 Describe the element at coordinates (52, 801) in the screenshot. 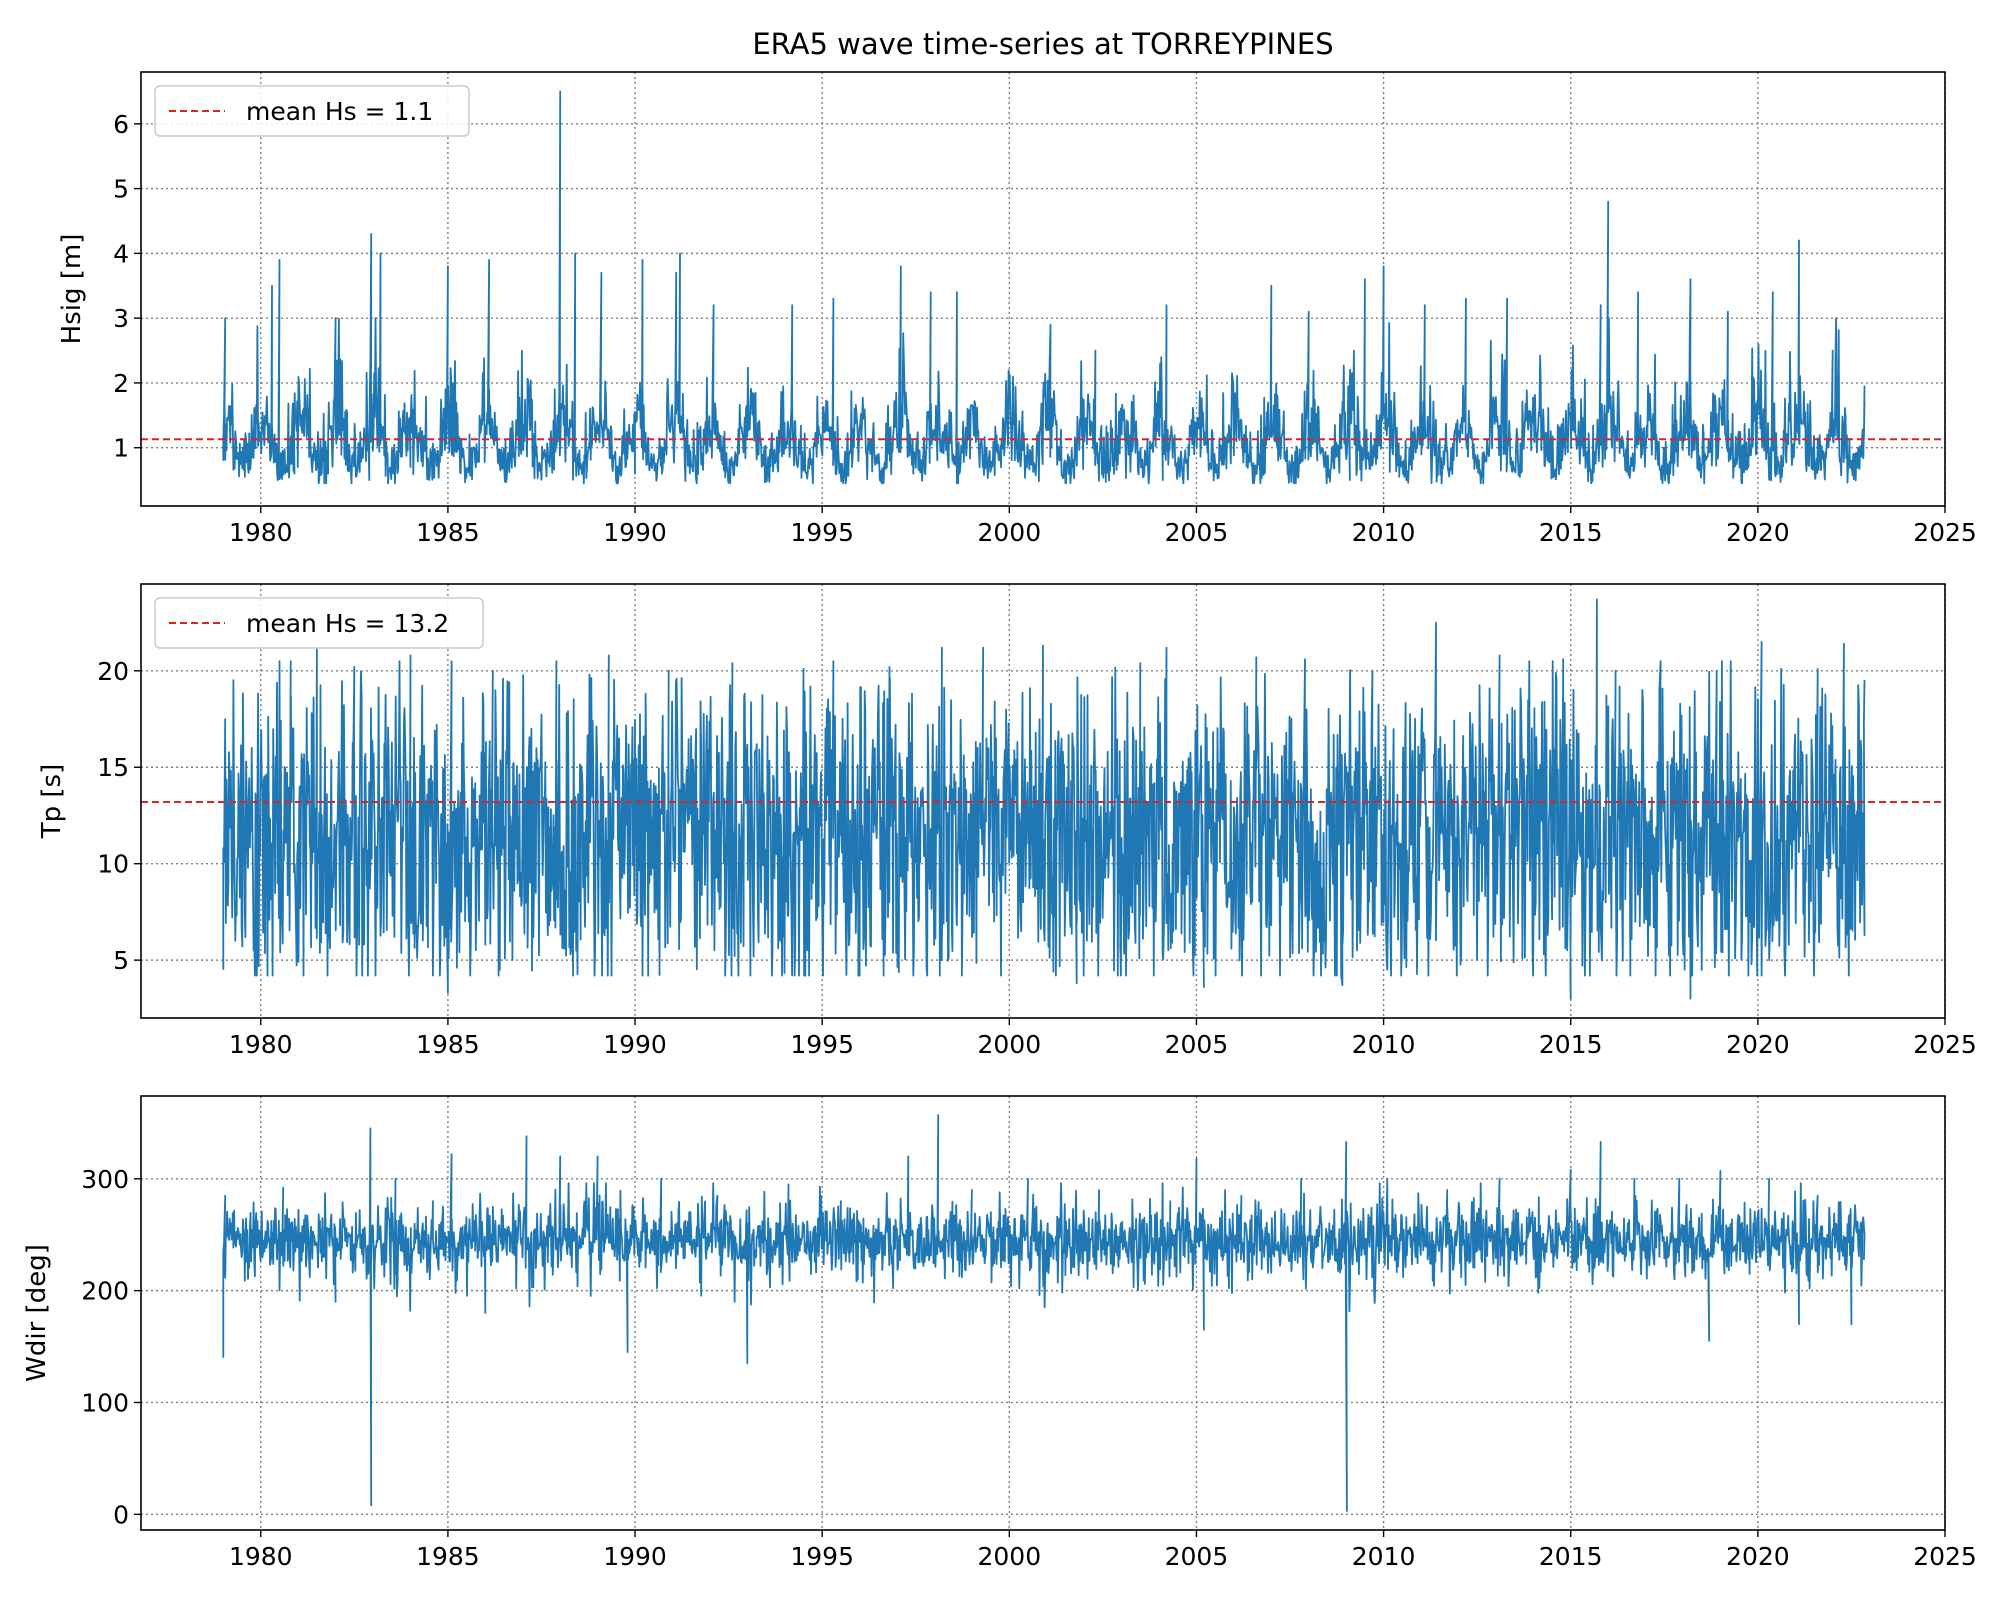

I see `y-axis-label: Tp [s]` at that location.